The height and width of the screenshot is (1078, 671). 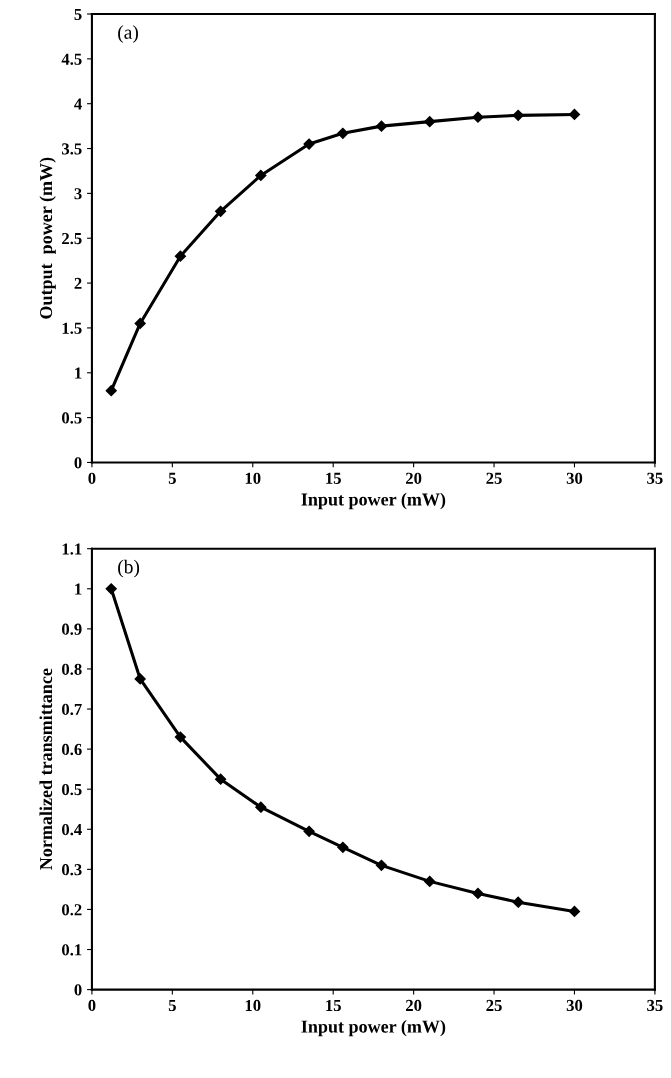 What do you see at coordinates (72, 910) in the screenshot?
I see `y-tick-label: 0.2` at bounding box center [72, 910].